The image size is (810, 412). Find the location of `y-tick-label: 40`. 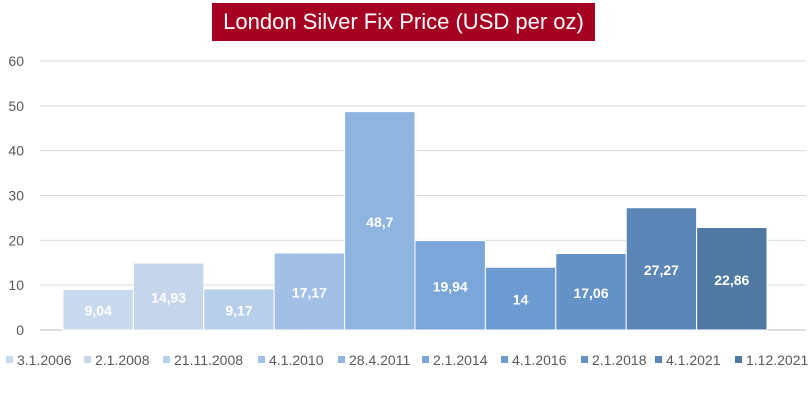

y-tick-label: 40 is located at coordinates (16, 151).